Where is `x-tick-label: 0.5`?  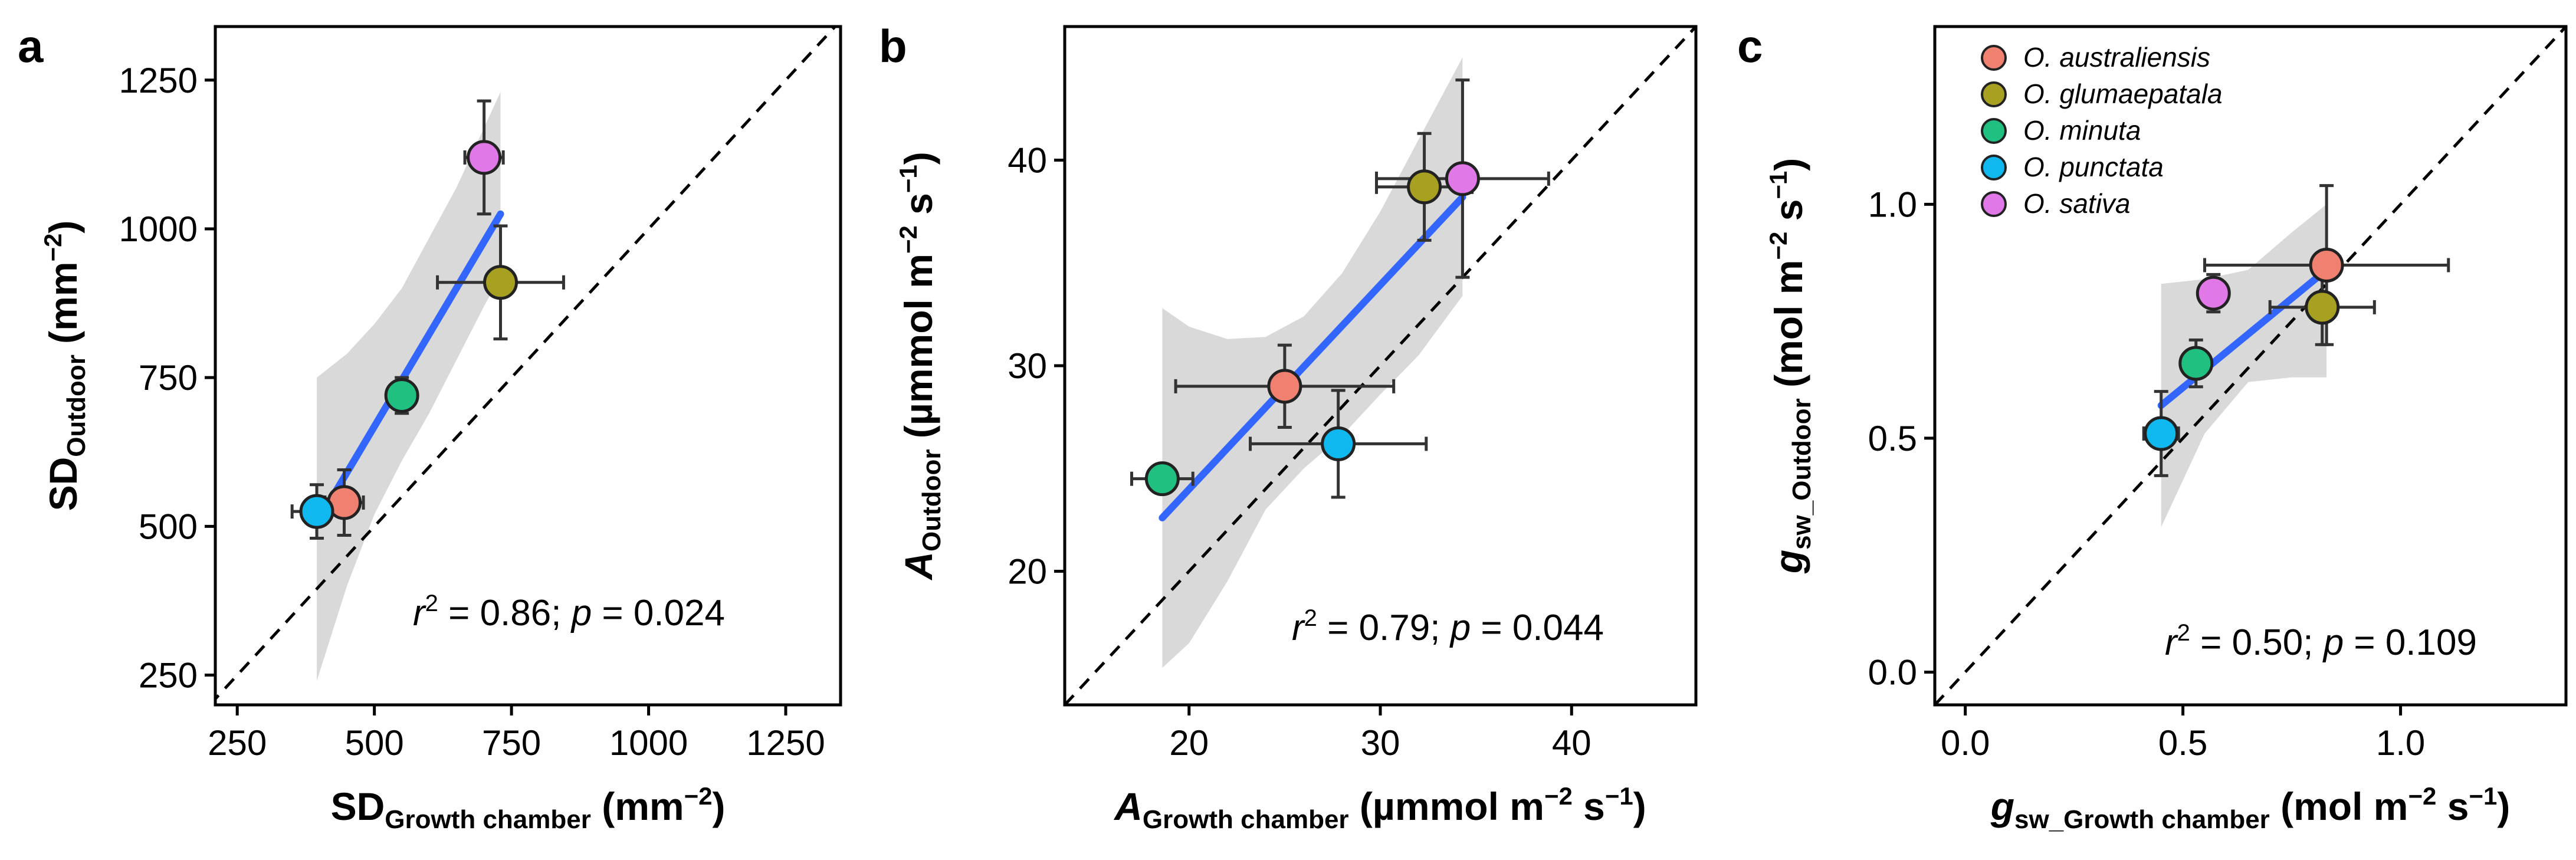
x-tick-label: 0.5 is located at coordinates (2182, 743).